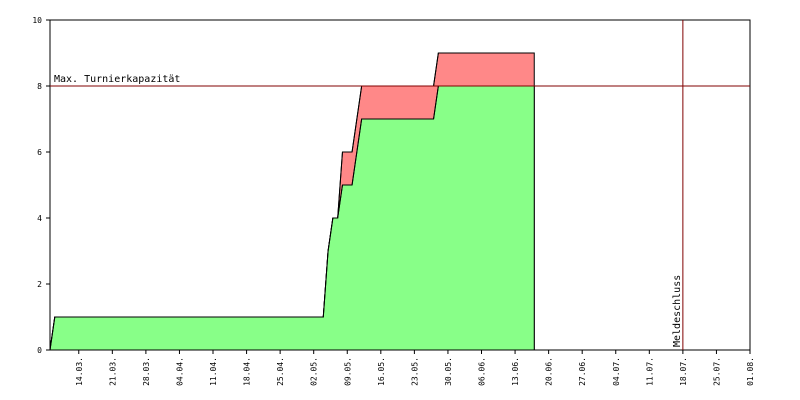 This screenshot has width=800, height=400. Describe the element at coordinates (677, 311) in the screenshot. I see `deadline-label: Meldeschluss` at that location.